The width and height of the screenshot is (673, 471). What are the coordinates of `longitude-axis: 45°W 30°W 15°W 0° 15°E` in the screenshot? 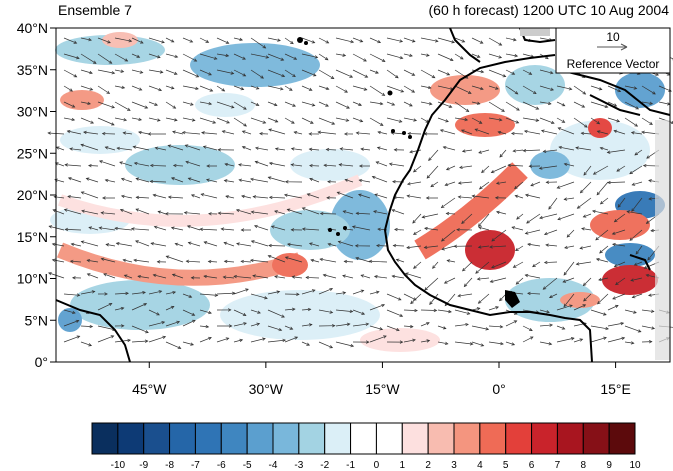 It's located at (381, 379).